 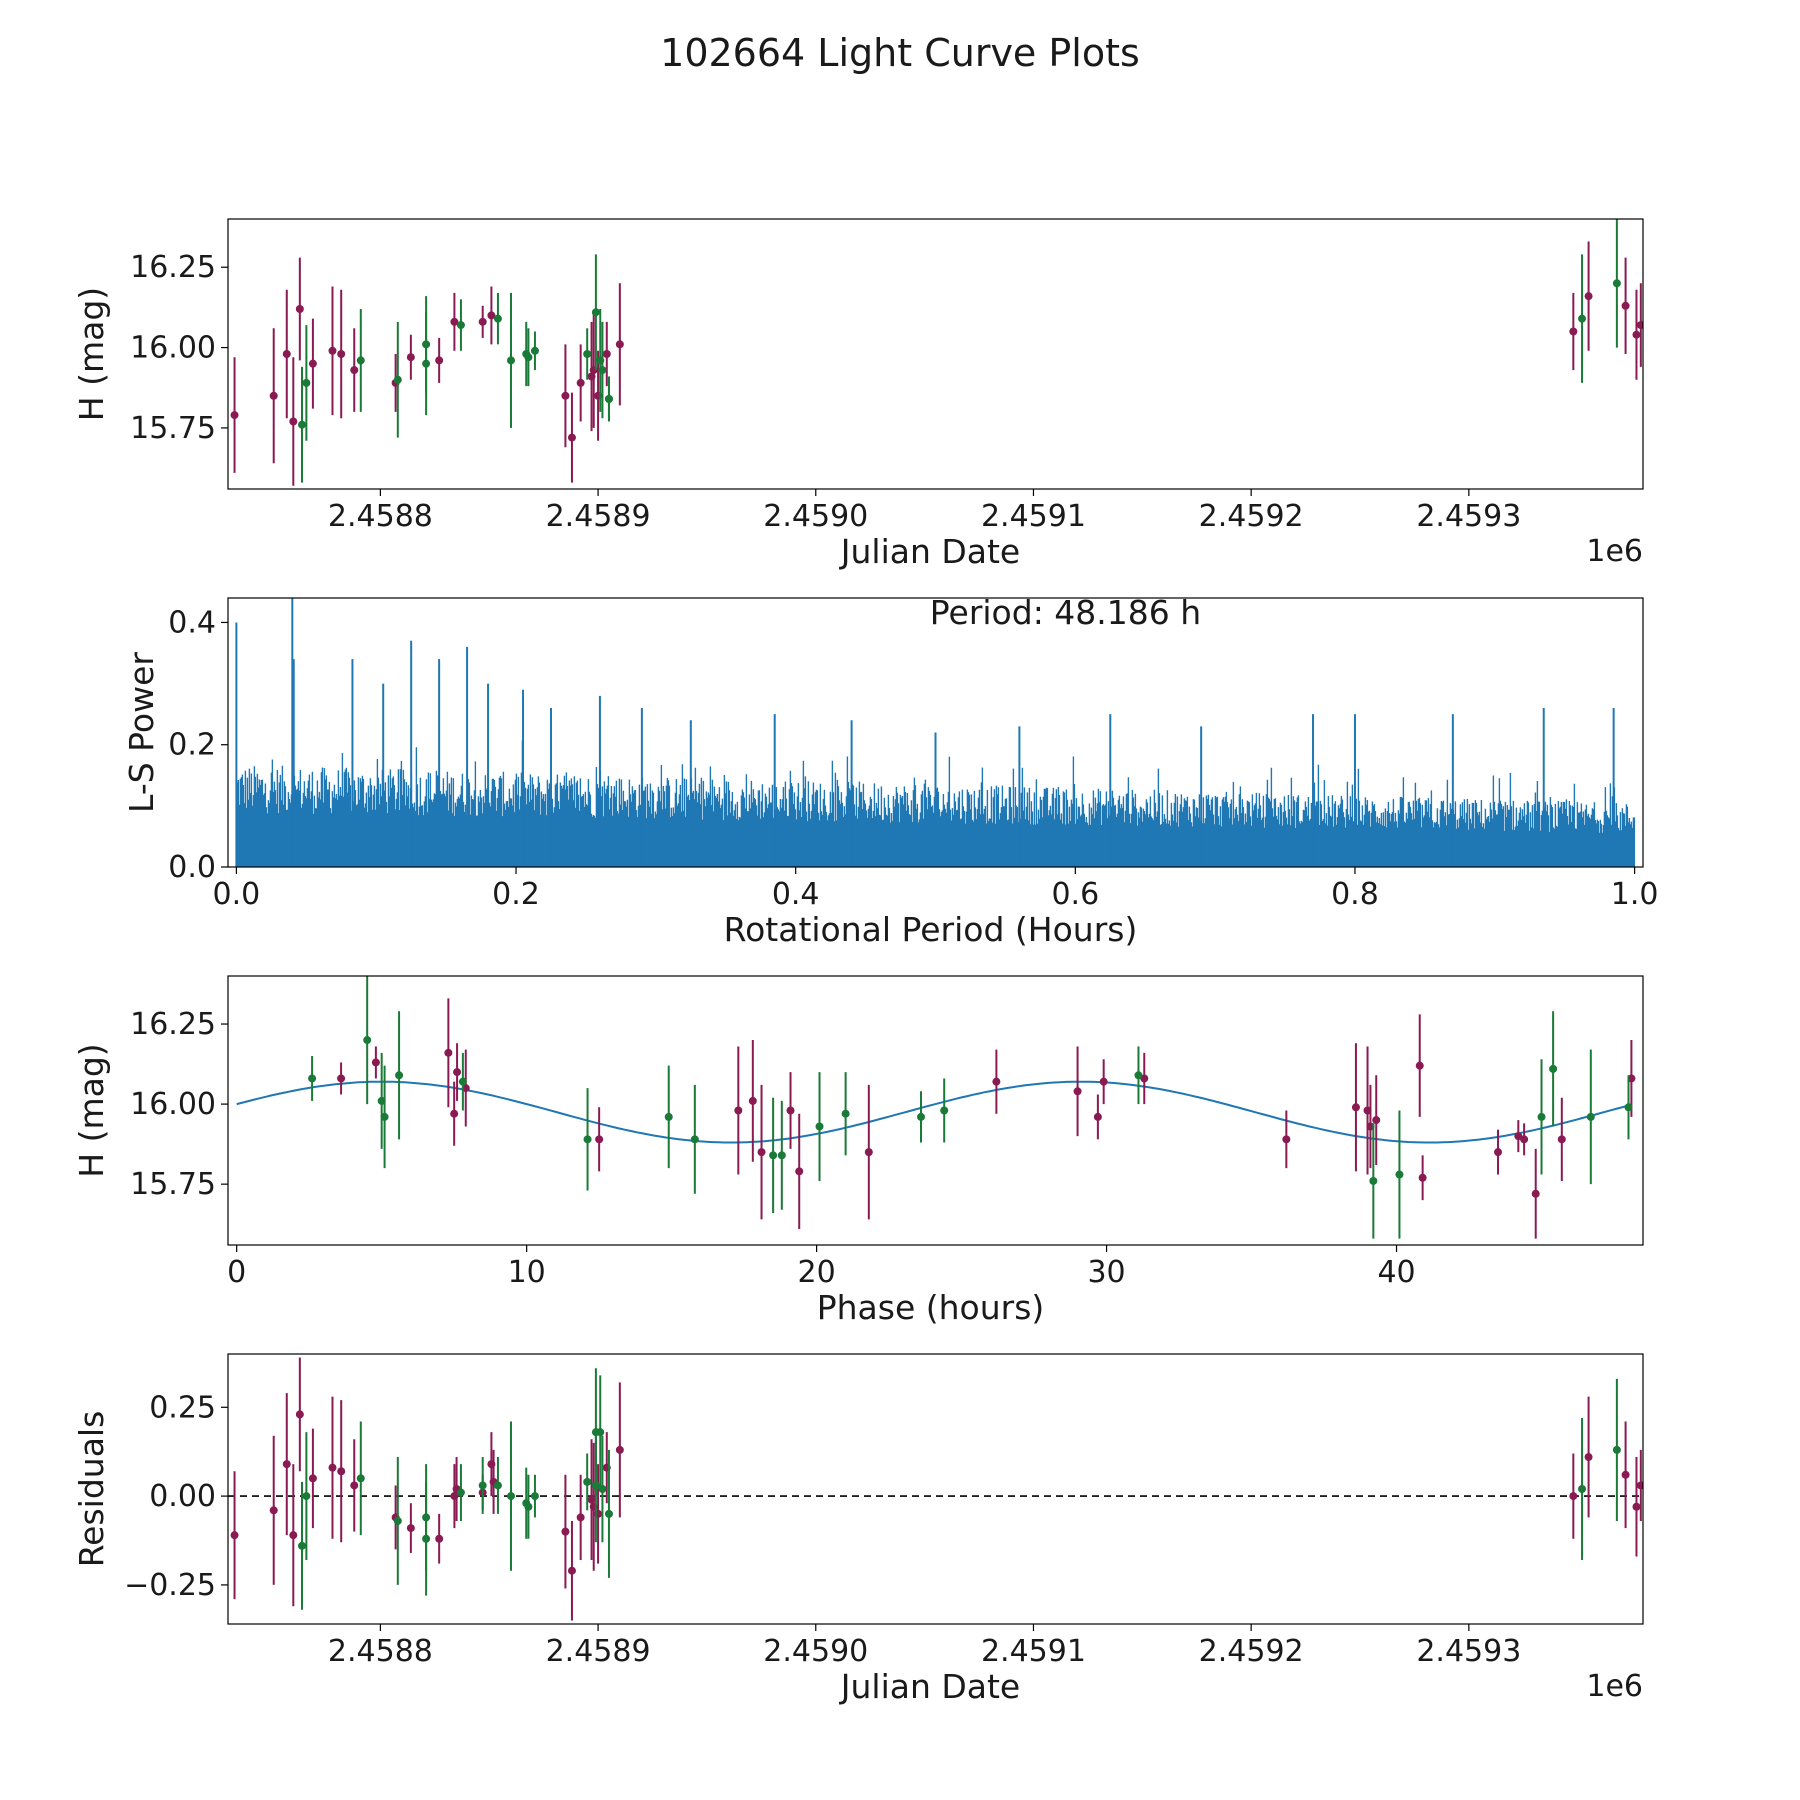 What do you see at coordinates (91, 1489) in the screenshot?
I see `y-axis-label: Residuals` at bounding box center [91, 1489].